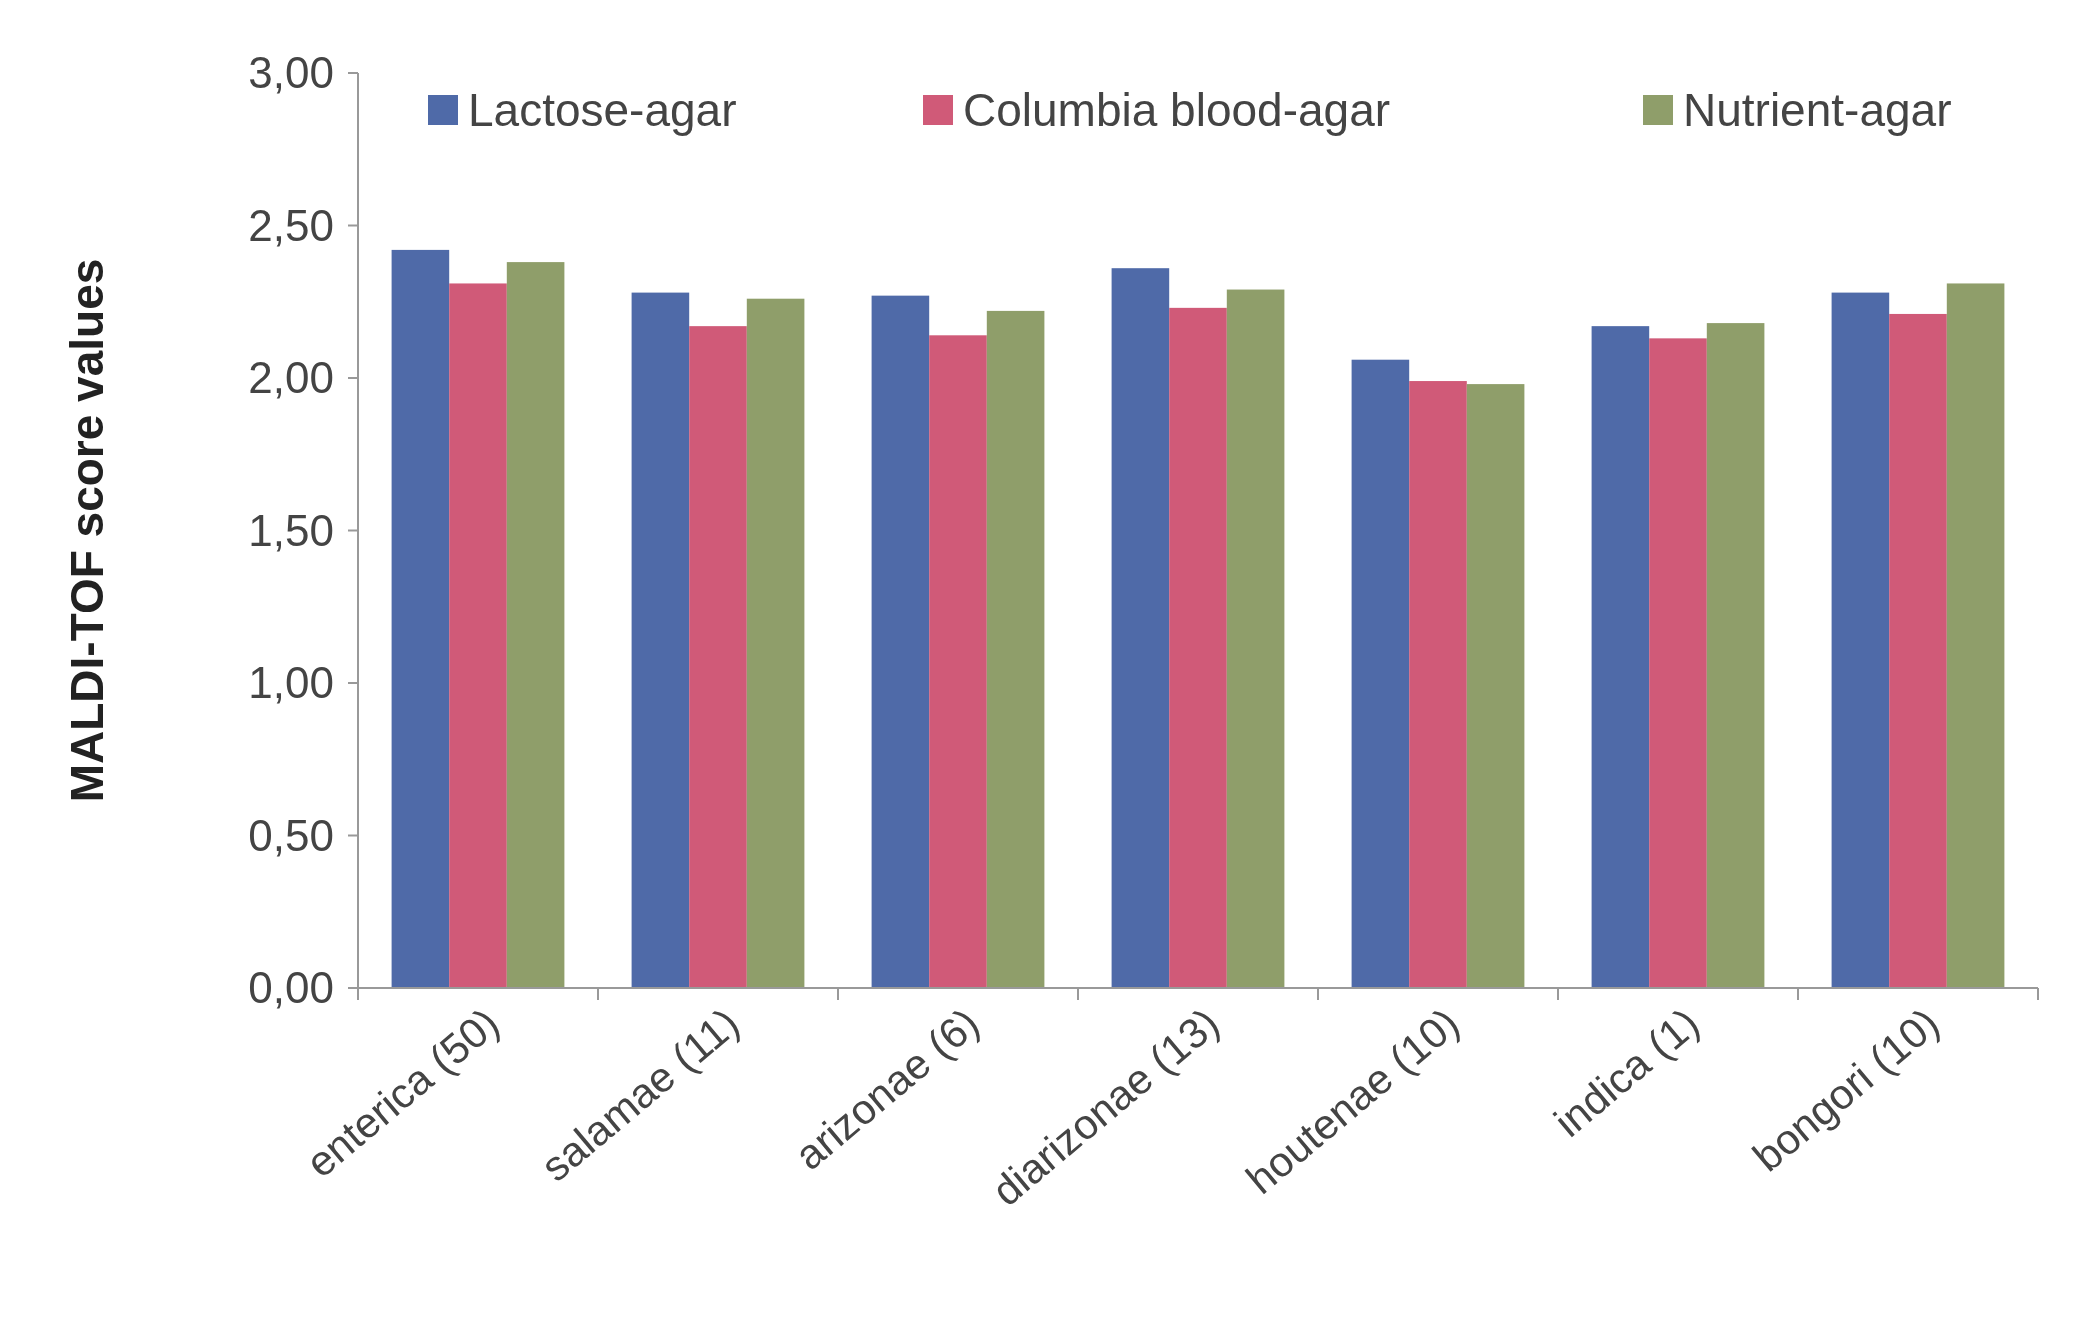 The height and width of the screenshot is (1333, 2074). I want to click on y-tick-label: 3,00, so click(291, 73).